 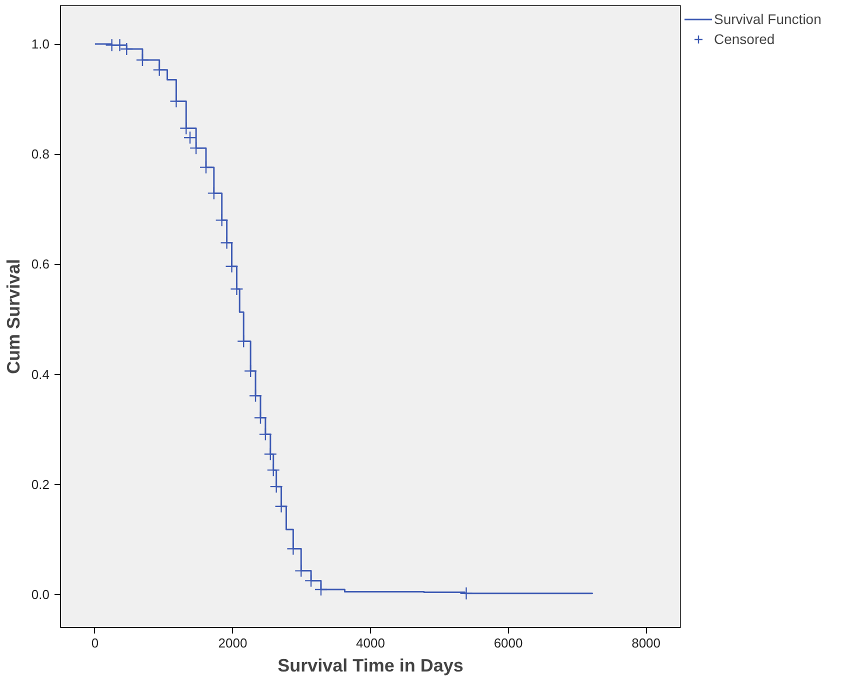 What do you see at coordinates (508, 643) in the screenshot?
I see `x-tick-label: 6000` at bounding box center [508, 643].